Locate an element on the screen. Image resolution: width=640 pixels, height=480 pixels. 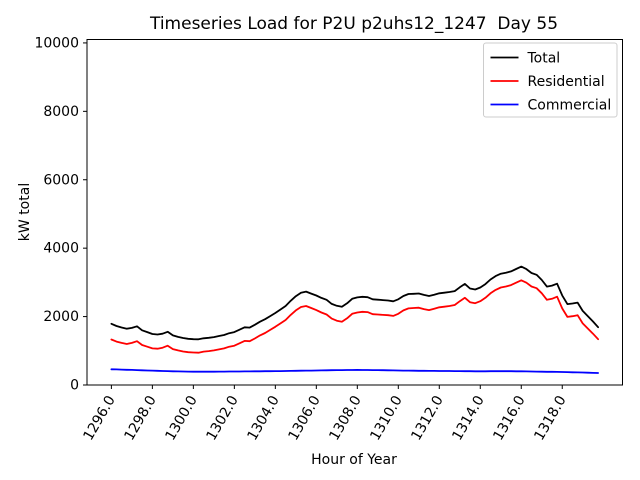
x-tick-label: 1306.0 is located at coordinates (304, 418).